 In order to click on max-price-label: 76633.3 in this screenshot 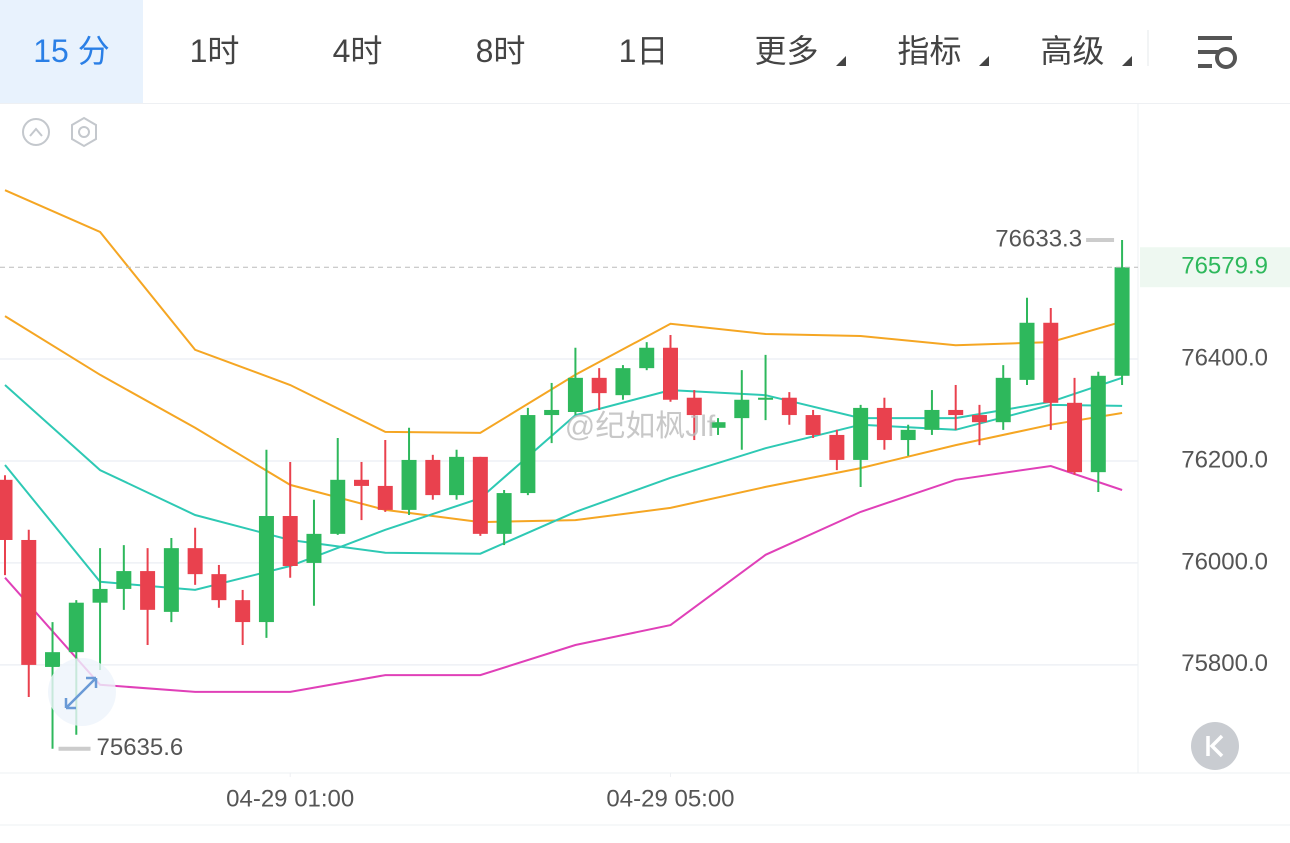, I will do `click(1038, 238)`.